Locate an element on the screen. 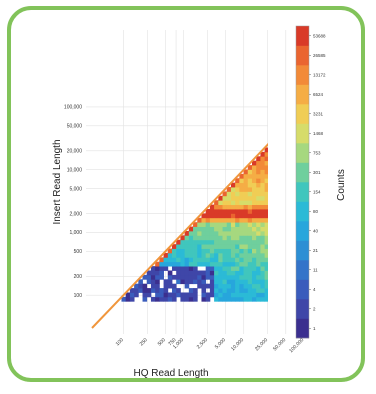  x-tick-label: 750 is located at coordinates (172, 342).